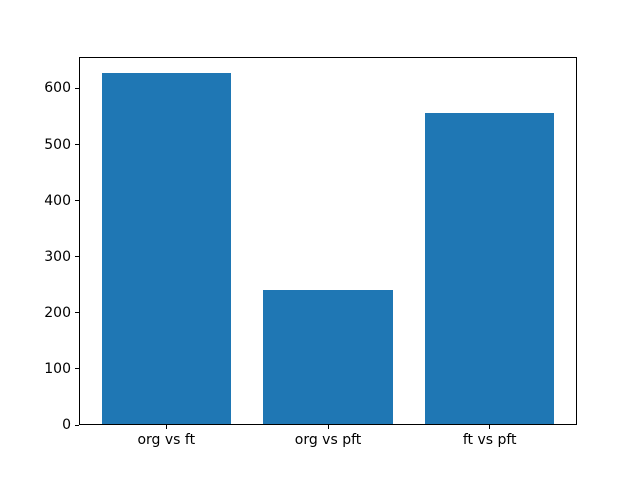 This screenshot has width=640, height=480. What do you see at coordinates (57, 88) in the screenshot?
I see `y-tick-label: 600` at bounding box center [57, 88].